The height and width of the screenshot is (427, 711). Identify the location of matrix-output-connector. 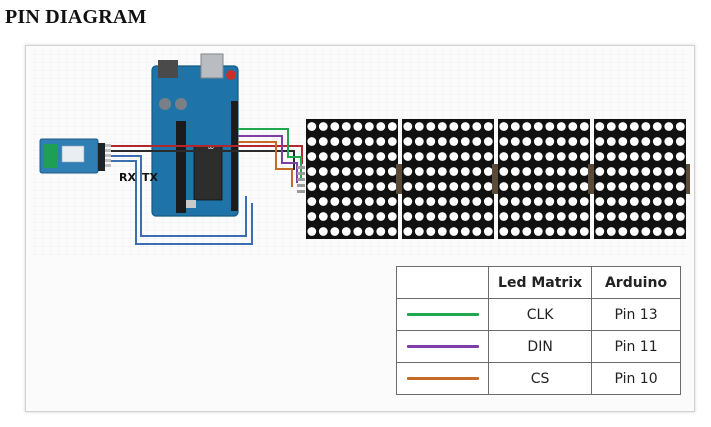
(688, 179).